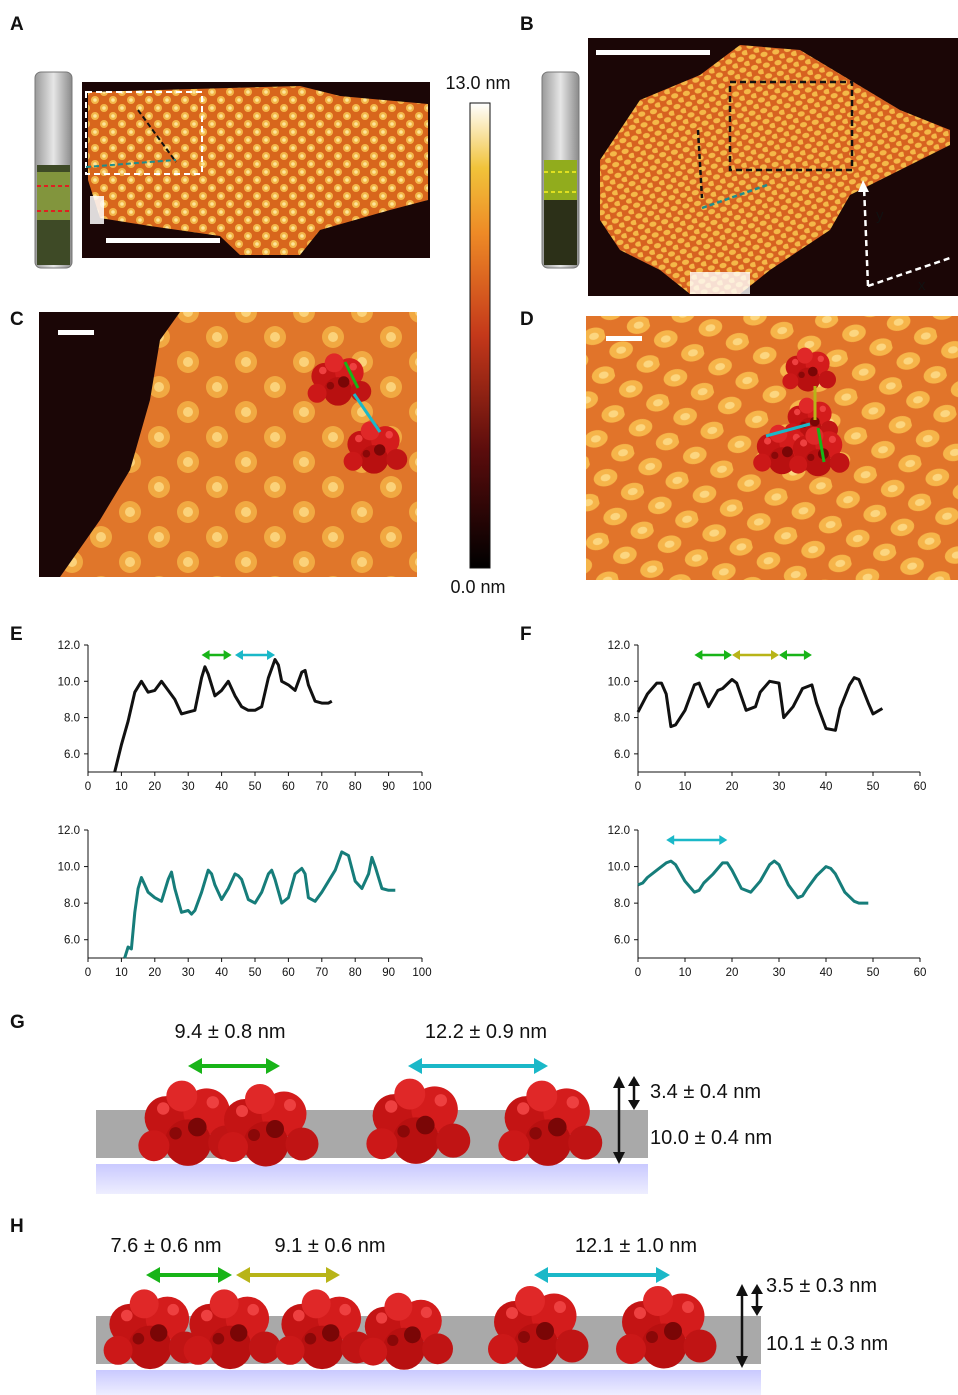  Describe the element at coordinates (653, 52) in the screenshot. I see `scale-bar-b` at that location.